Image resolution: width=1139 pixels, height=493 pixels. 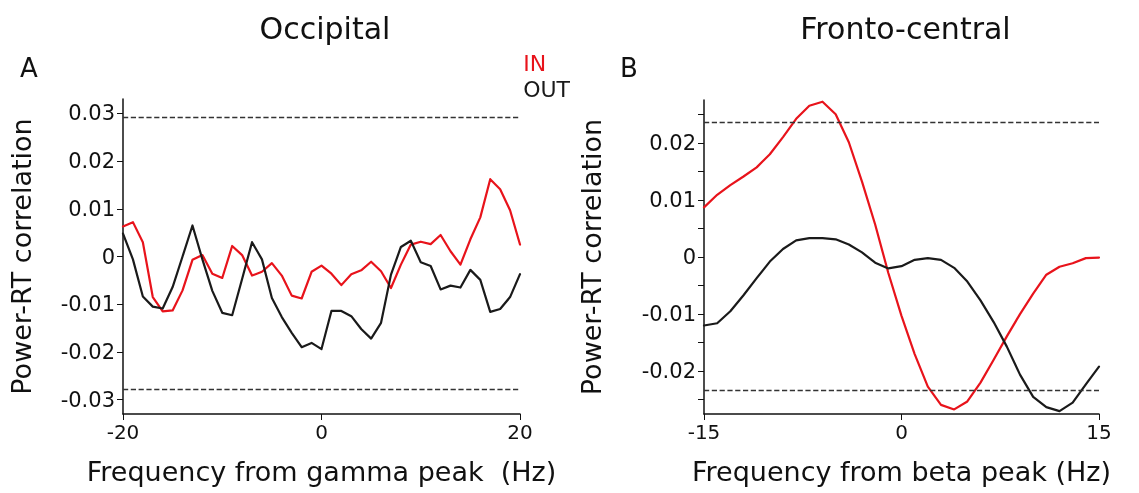 What do you see at coordinates (91, 113) in the screenshot?
I see `y-tick-label: 0.03` at bounding box center [91, 113].